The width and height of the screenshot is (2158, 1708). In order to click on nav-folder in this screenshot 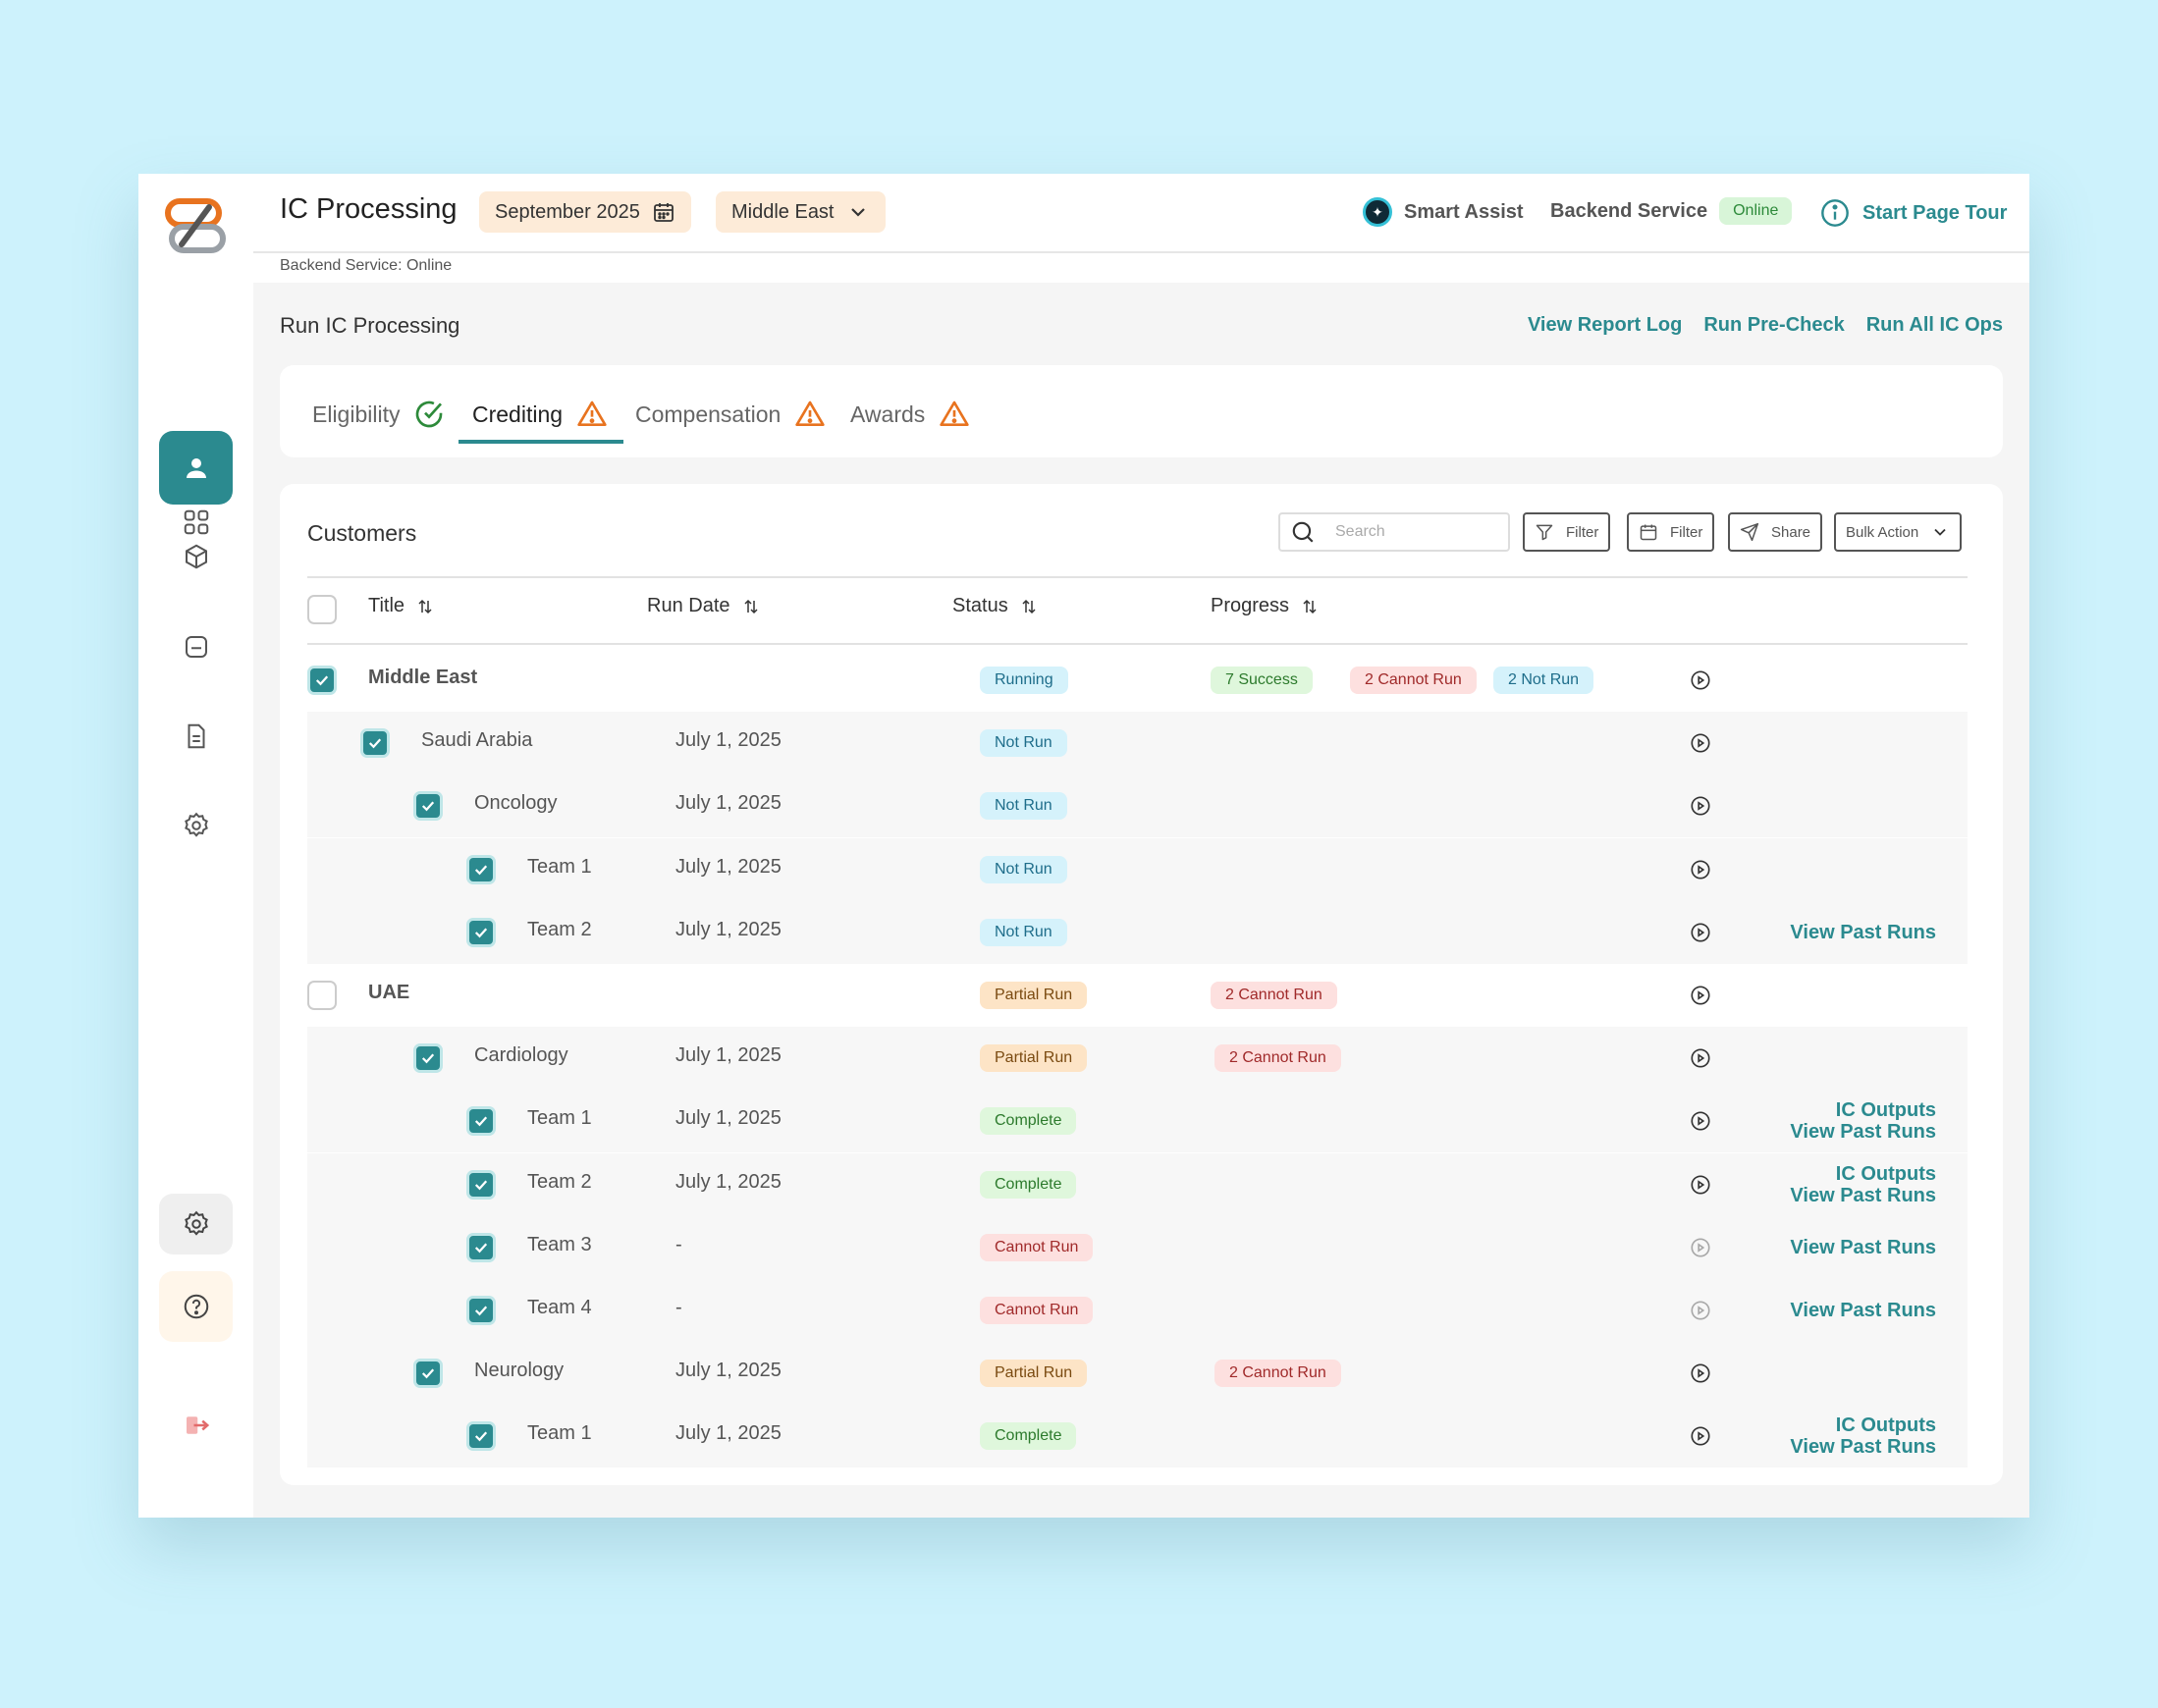, I will do `click(196, 647)`.